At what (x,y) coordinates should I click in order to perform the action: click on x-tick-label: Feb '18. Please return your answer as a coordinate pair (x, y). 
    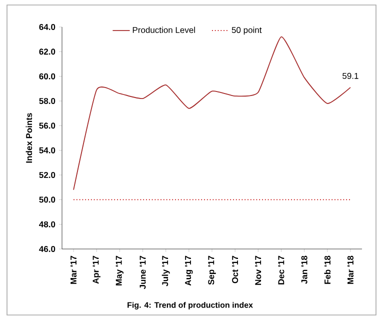
    Looking at the image, I should click on (327, 270).